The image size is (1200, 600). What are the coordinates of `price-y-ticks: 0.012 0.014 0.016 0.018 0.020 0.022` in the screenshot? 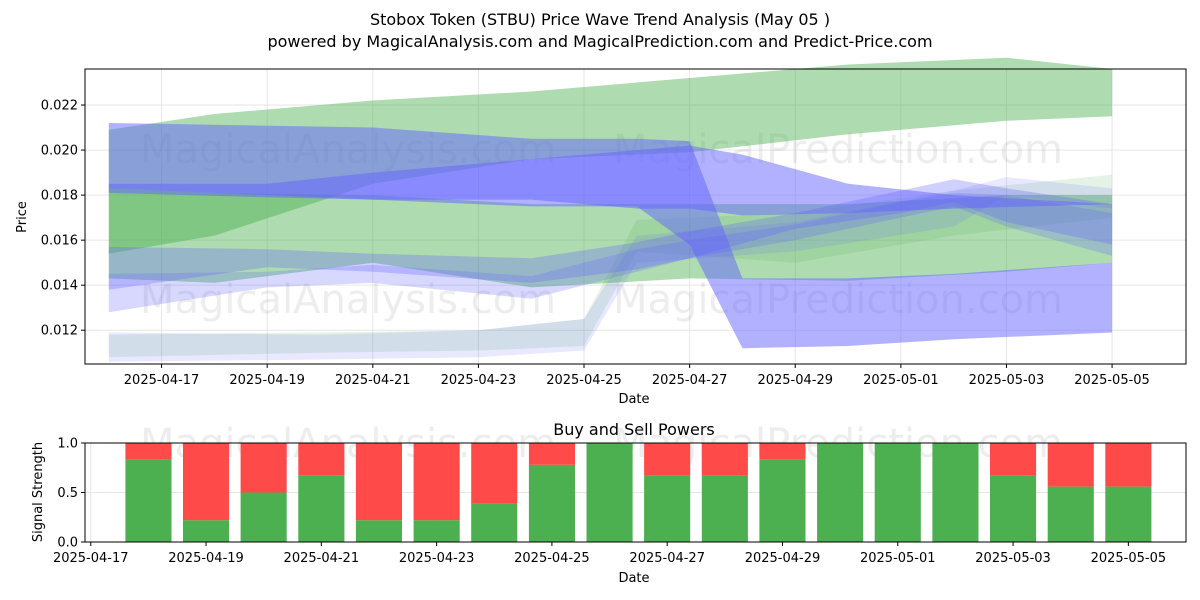 It's located at (63, 219).